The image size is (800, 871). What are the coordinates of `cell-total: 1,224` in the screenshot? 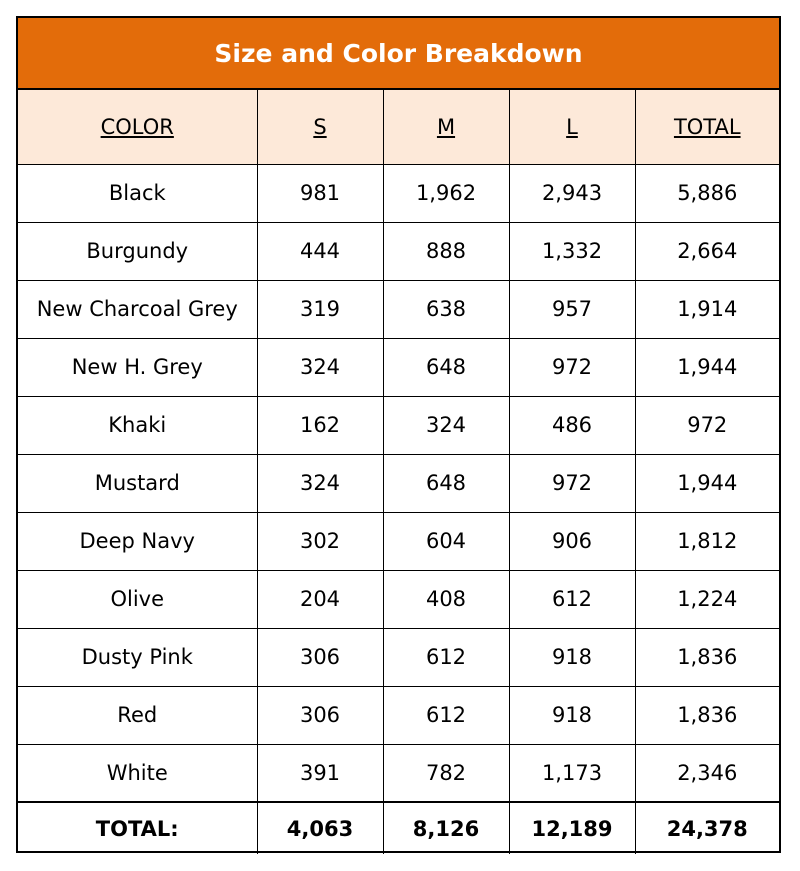 It's located at (706, 599).